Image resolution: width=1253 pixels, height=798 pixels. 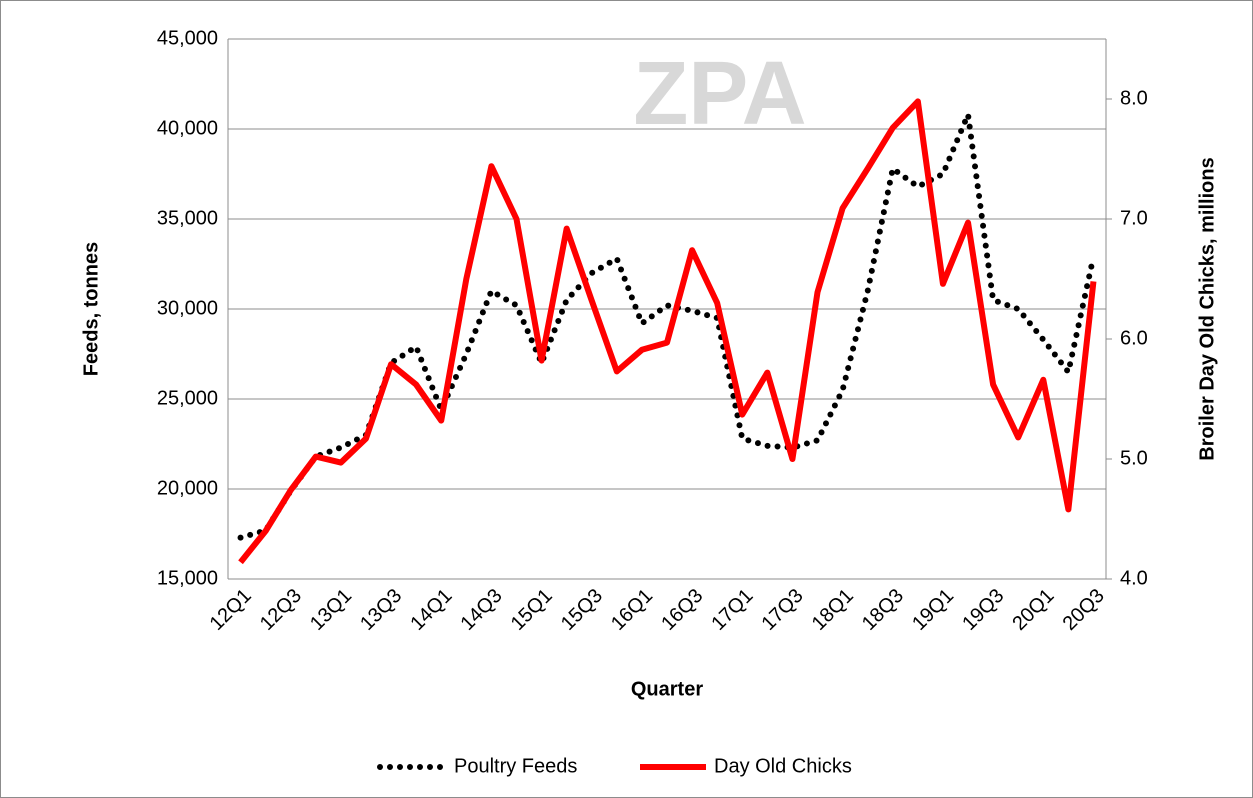 What do you see at coordinates (667, 689) in the screenshot?
I see `x-axis-title: Quarter` at bounding box center [667, 689].